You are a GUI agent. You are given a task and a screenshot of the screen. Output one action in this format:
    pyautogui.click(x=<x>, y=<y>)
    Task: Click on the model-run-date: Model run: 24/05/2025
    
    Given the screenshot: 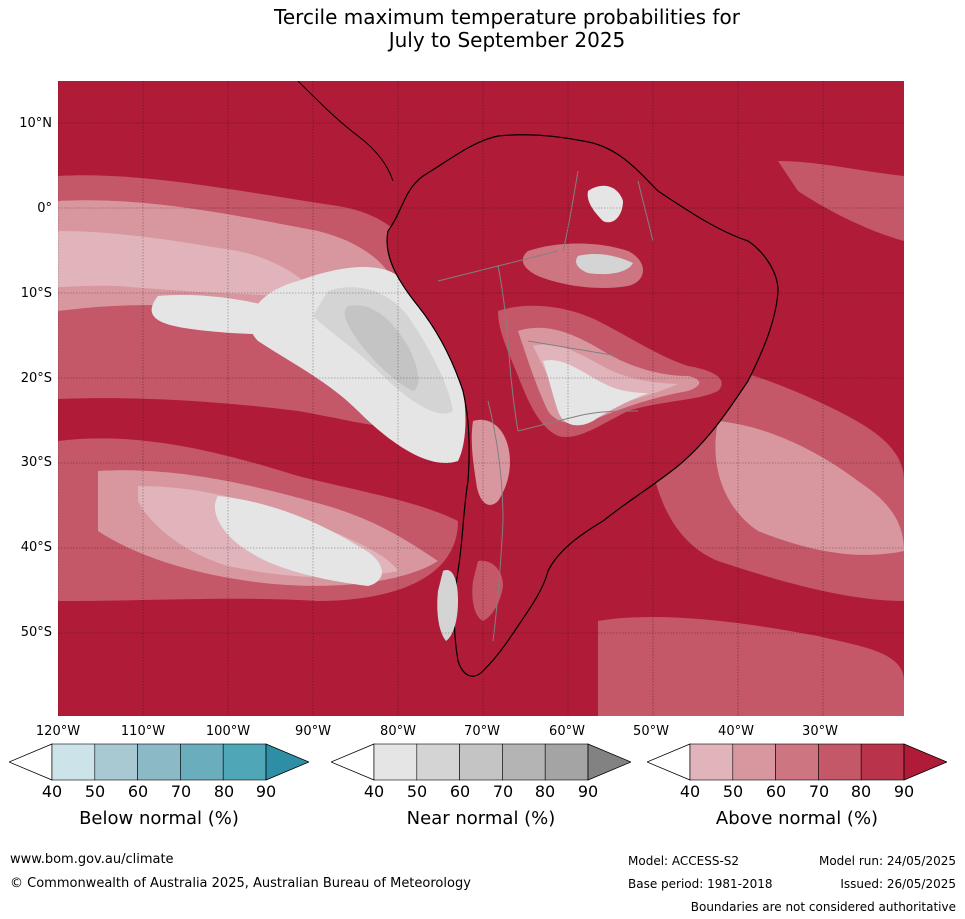 What is the action you would take?
    pyautogui.click(x=887, y=861)
    